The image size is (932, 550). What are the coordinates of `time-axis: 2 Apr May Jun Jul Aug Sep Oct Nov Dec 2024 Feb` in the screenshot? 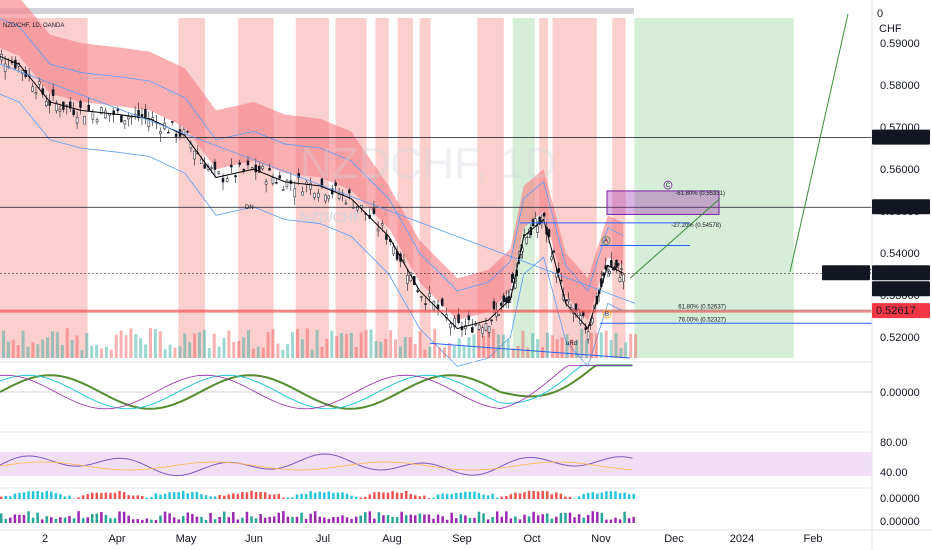 It's located at (432, 539).